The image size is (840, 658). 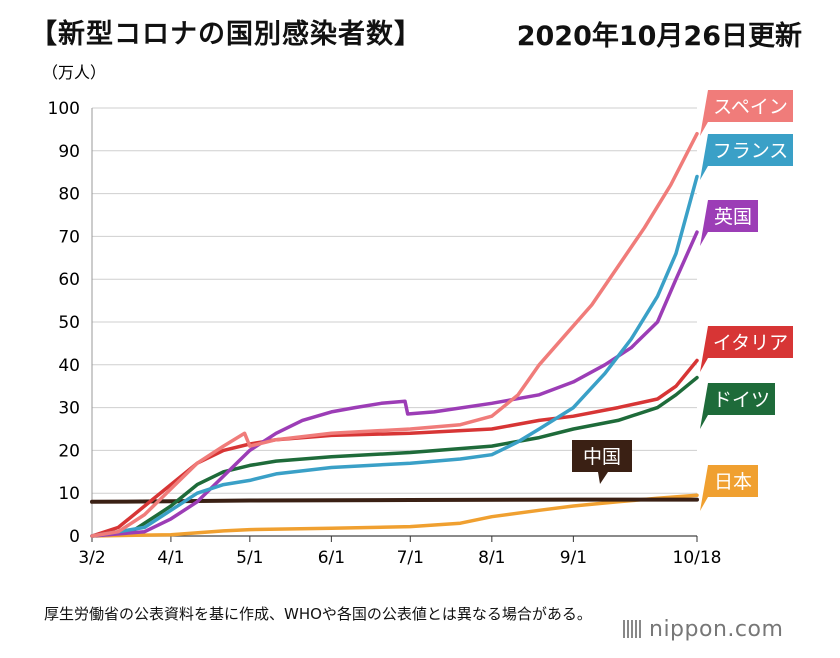 What do you see at coordinates (74, 305) in the screenshot?
I see `y-axis-ticks: （万人） 0 10 20 30 40 50 60 70 80 90 100` at bounding box center [74, 305].